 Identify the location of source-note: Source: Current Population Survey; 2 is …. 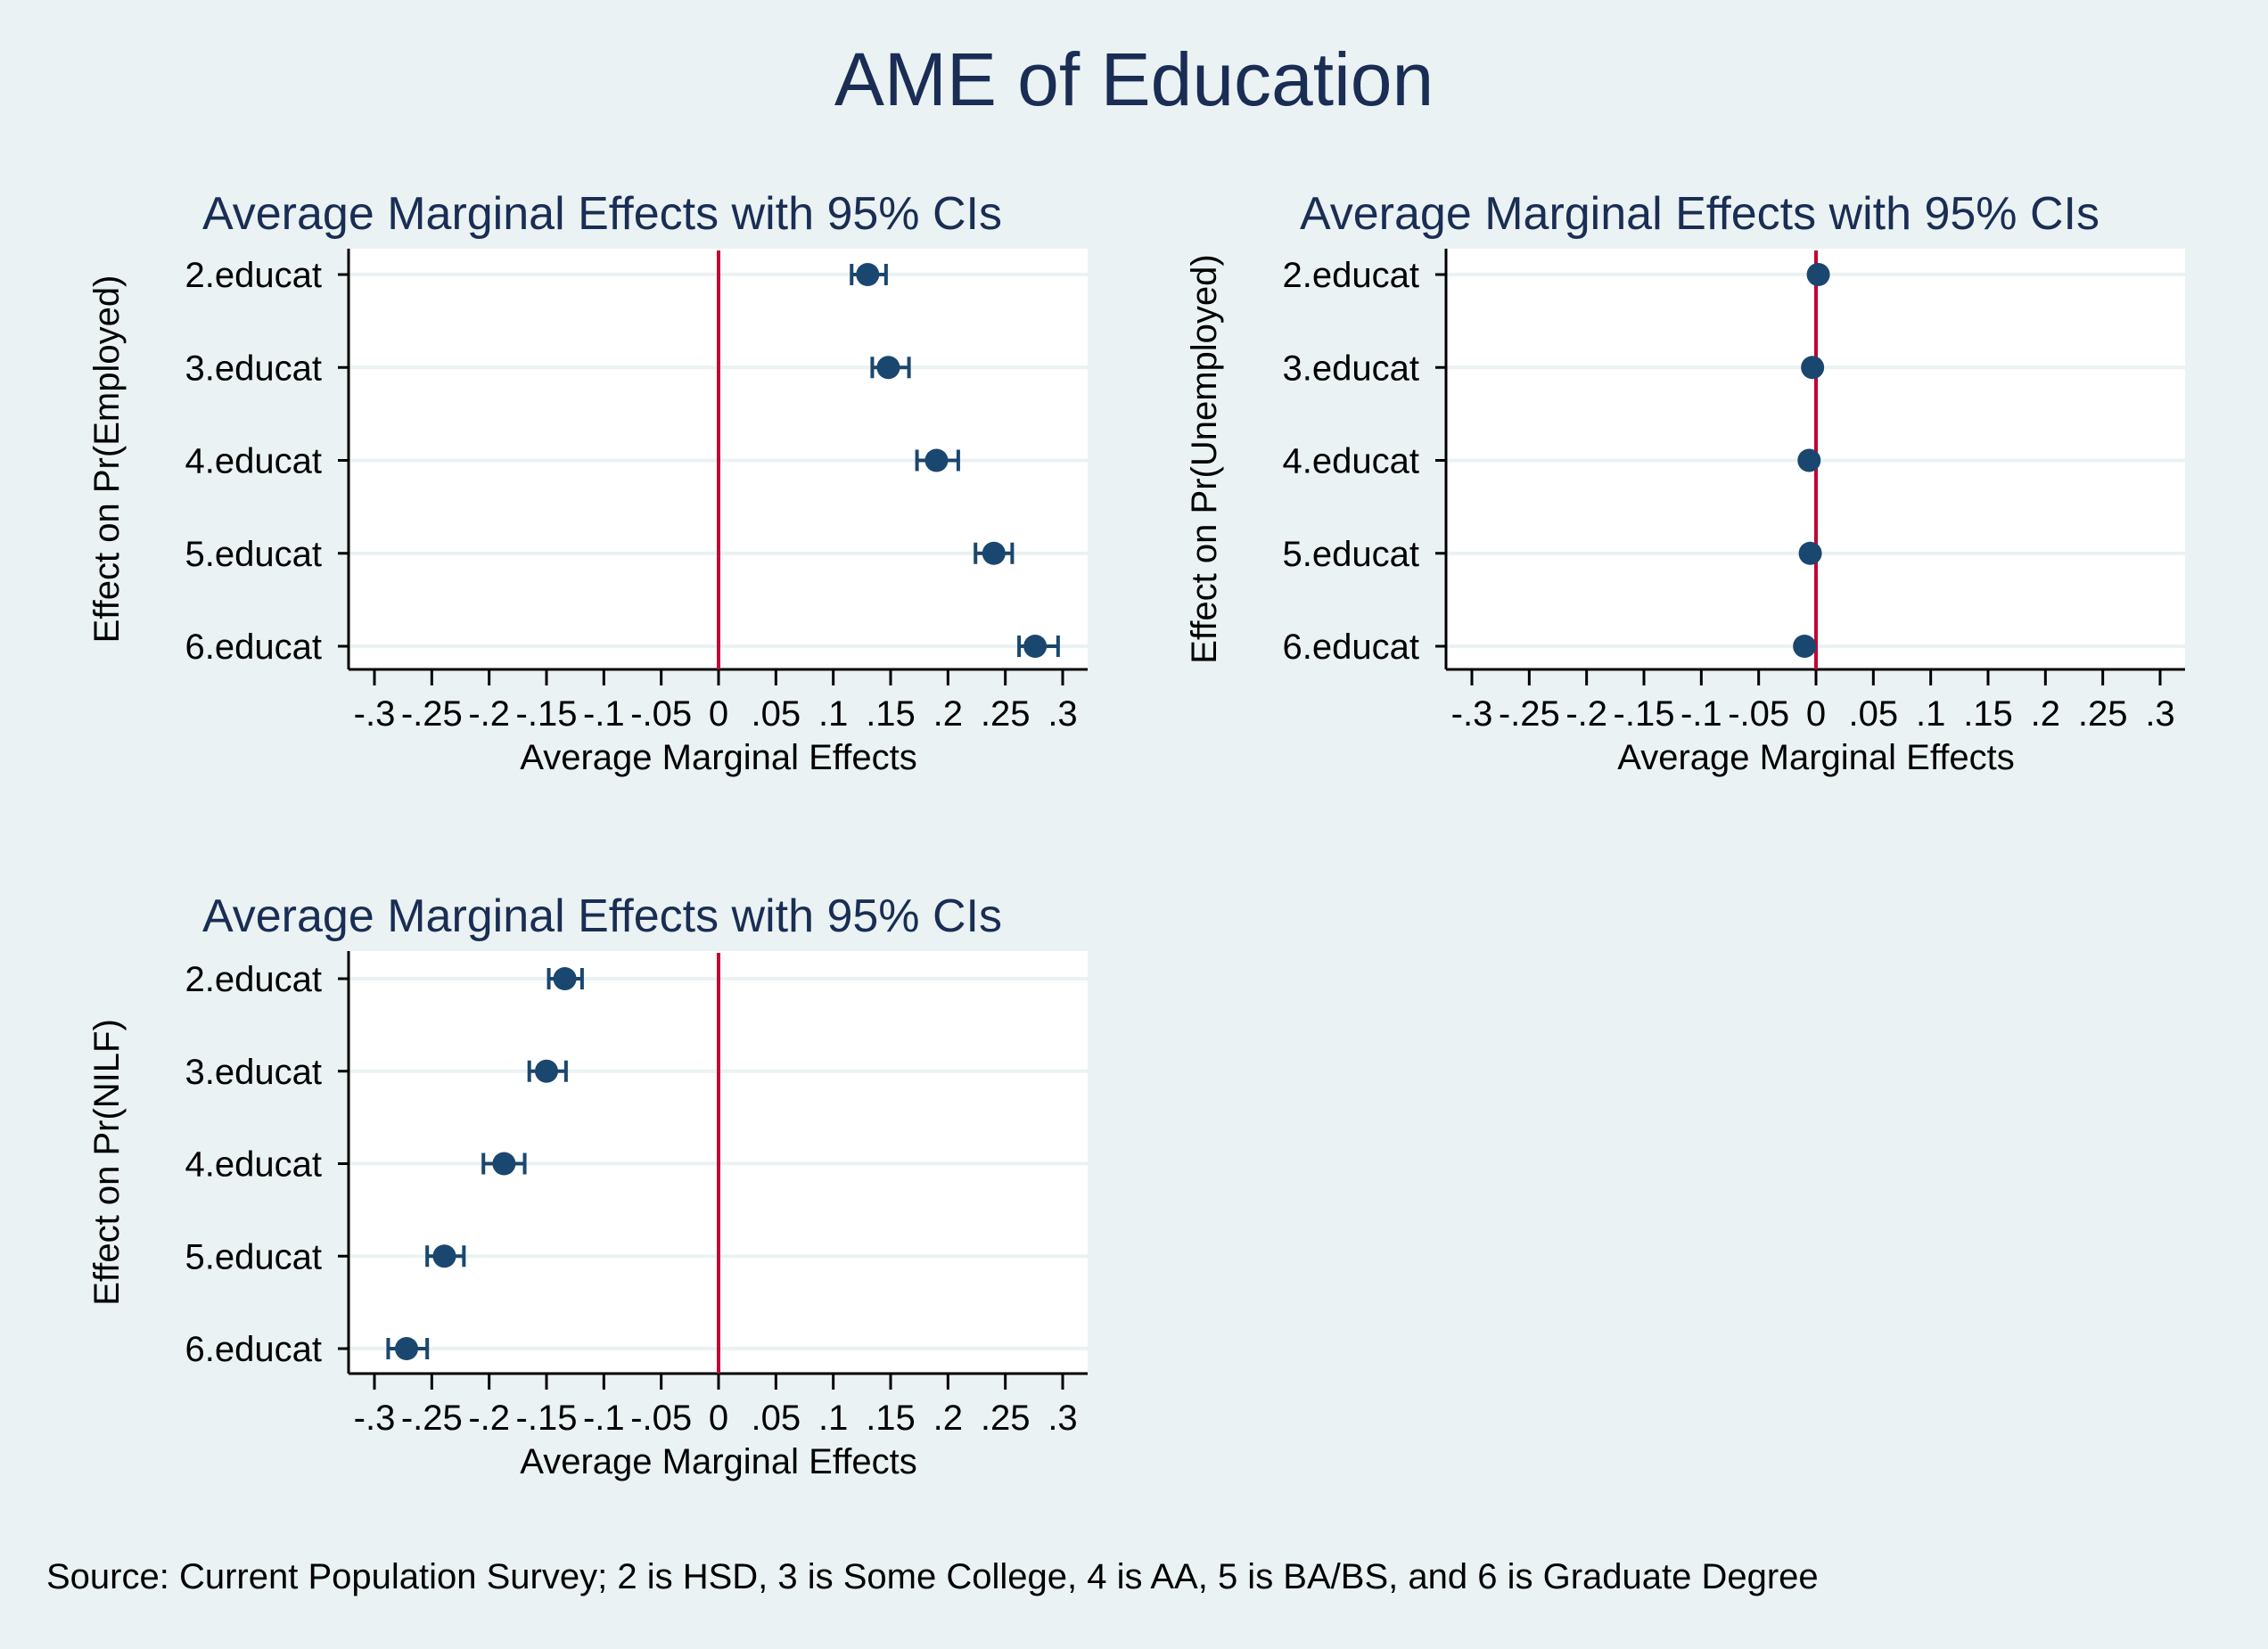
(932, 1576).